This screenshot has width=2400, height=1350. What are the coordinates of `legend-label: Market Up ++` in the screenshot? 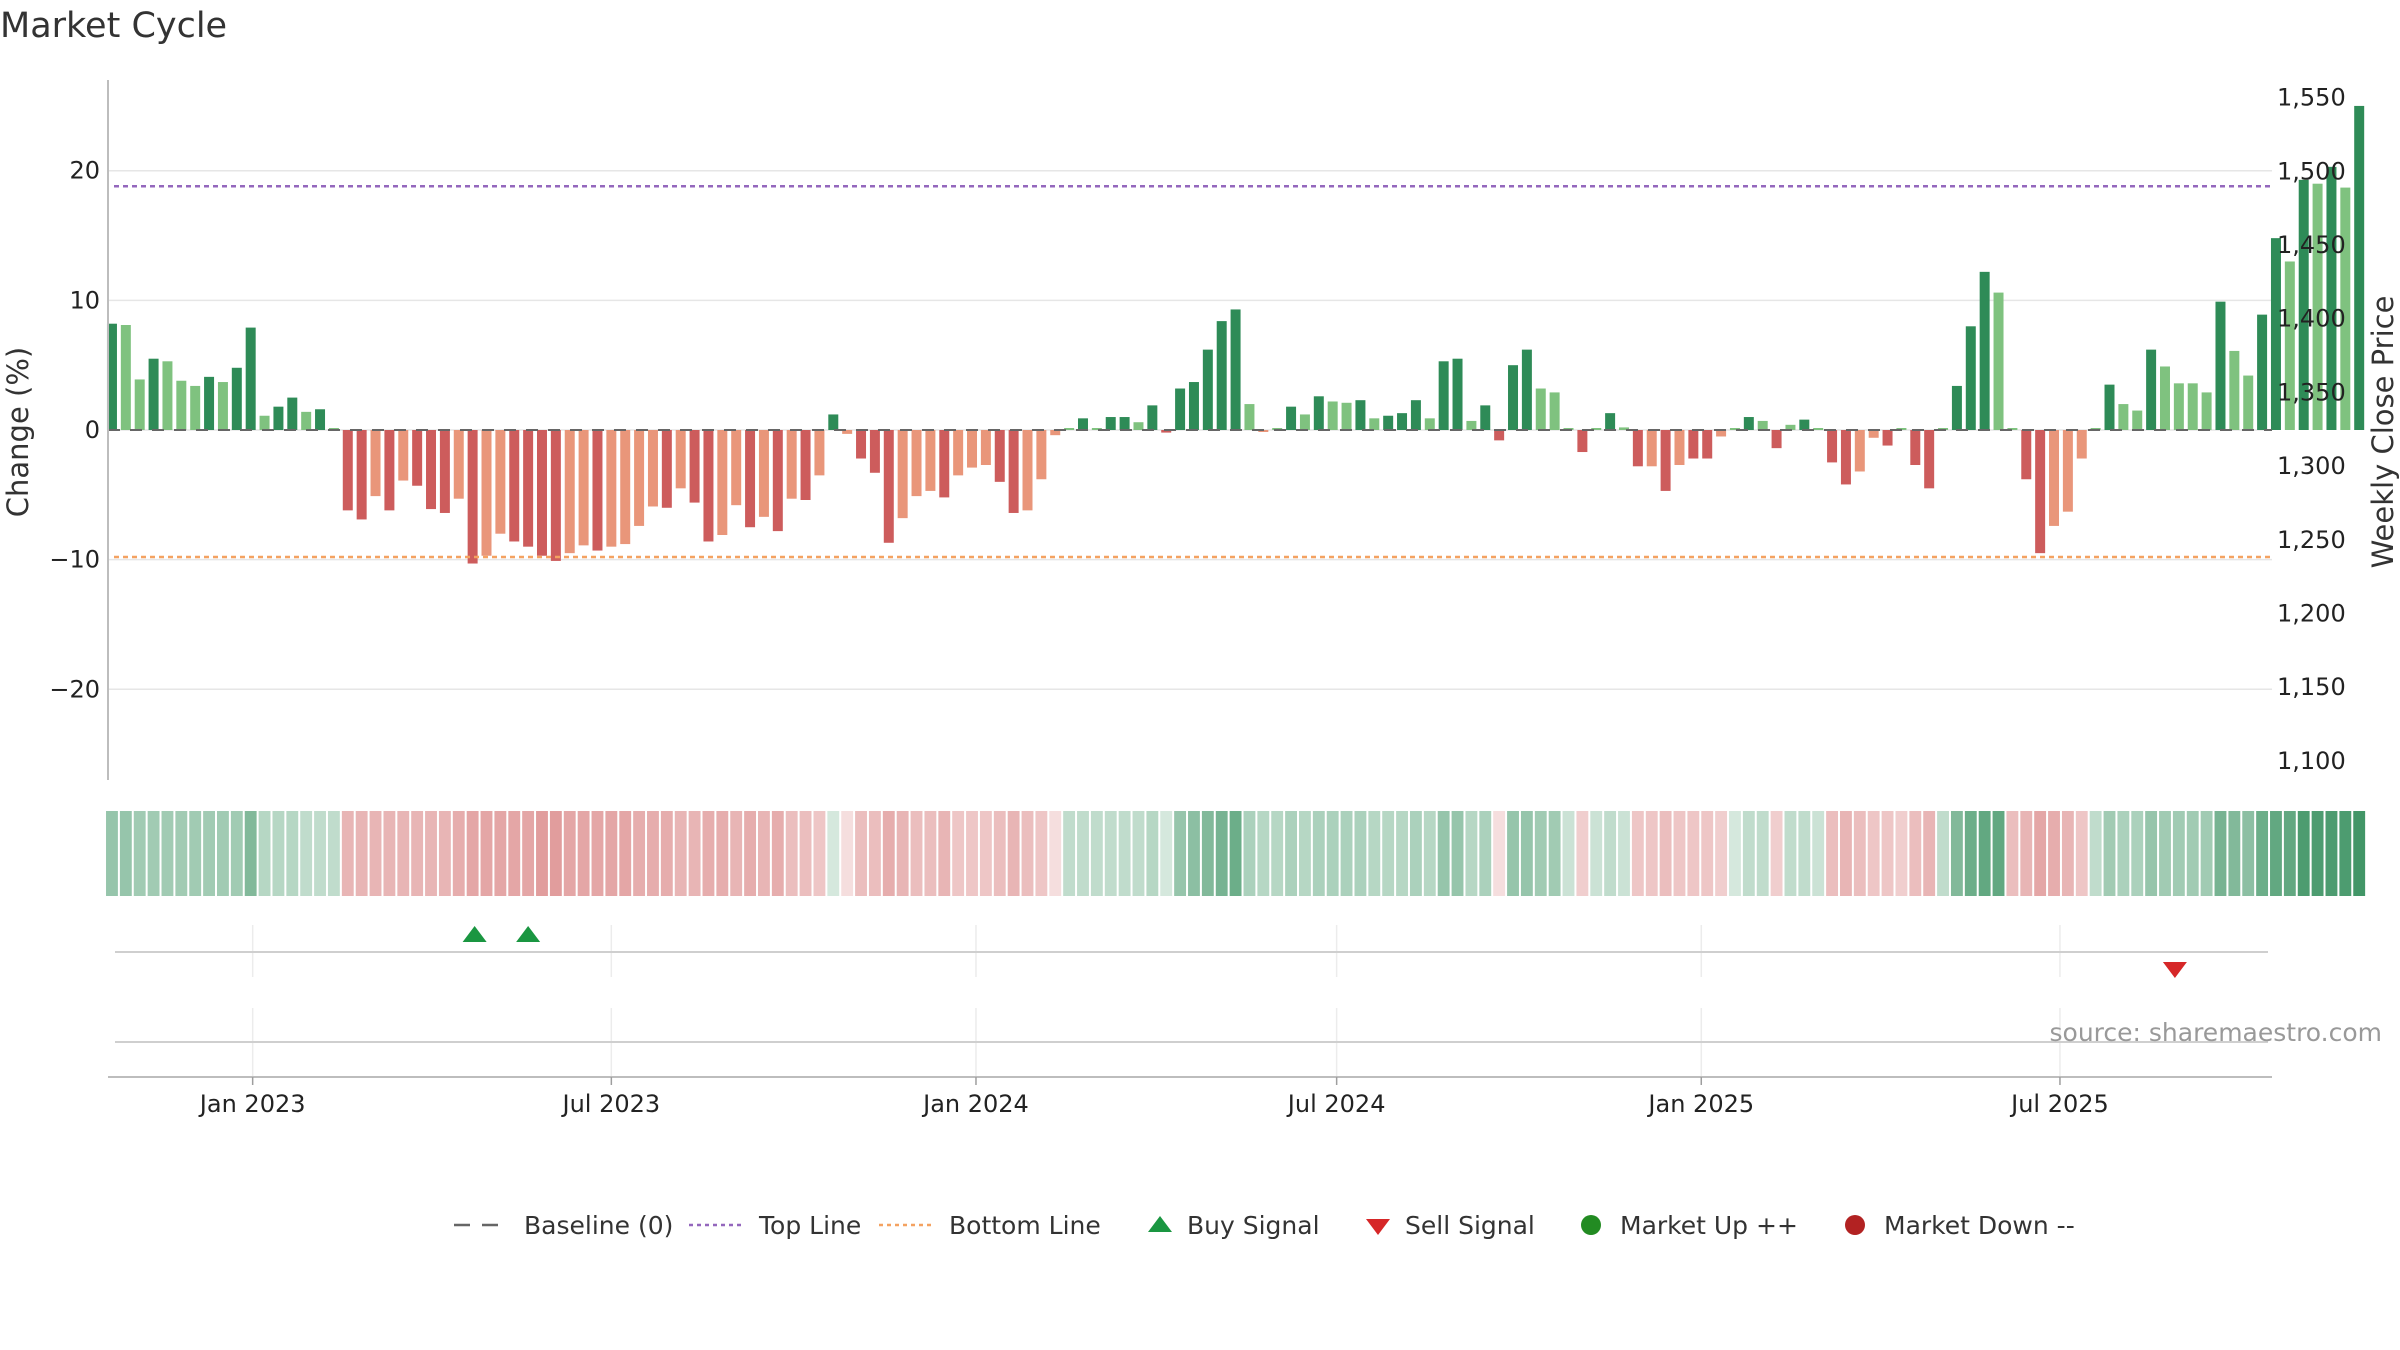 It's located at (1709, 1225).